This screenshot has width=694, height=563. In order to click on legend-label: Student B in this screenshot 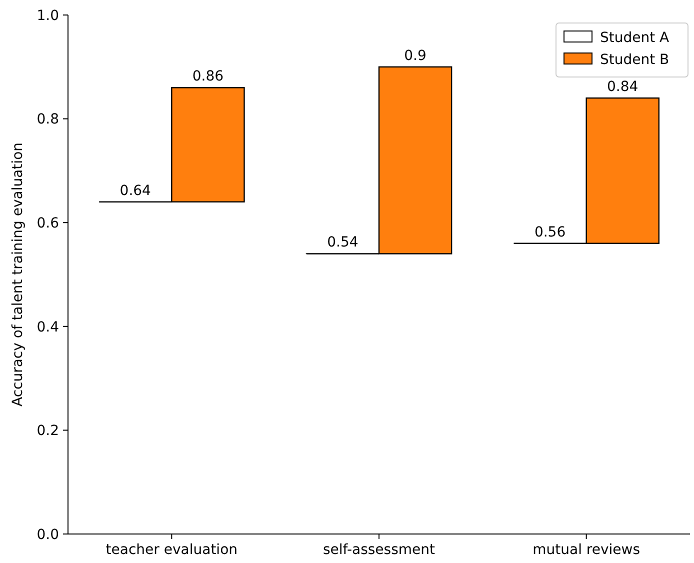, I will do `click(635, 60)`.